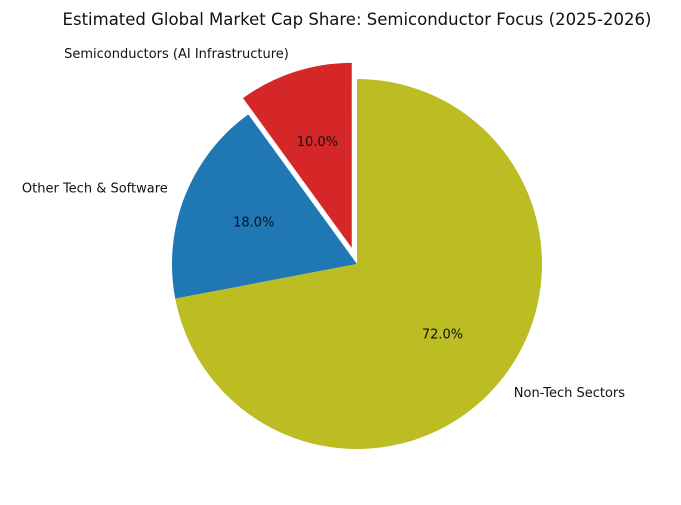  Describe the element at coordinates (317, 142) in the screenshot. I see `pct-label-semiconductors-ai-infrastructure: 10.0%` at that location.